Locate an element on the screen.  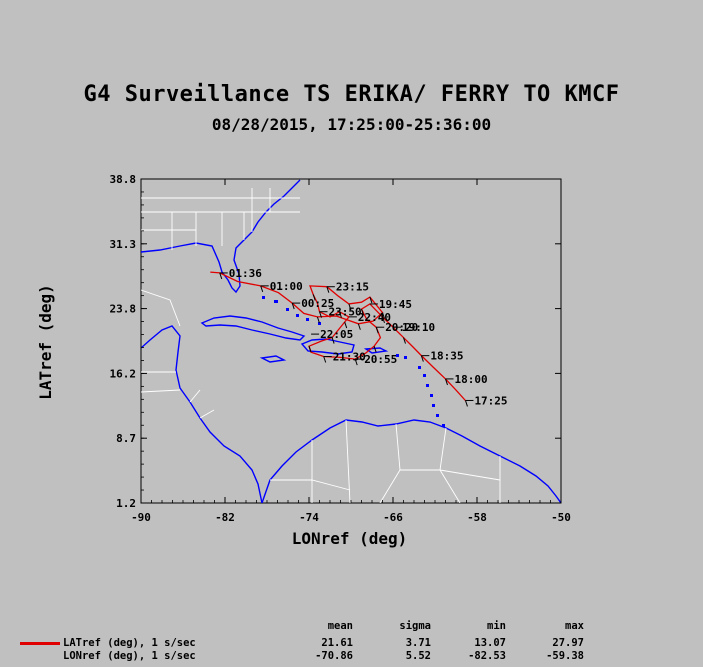
y-tick-label: 1.2 is located at coordinates (126, 503).